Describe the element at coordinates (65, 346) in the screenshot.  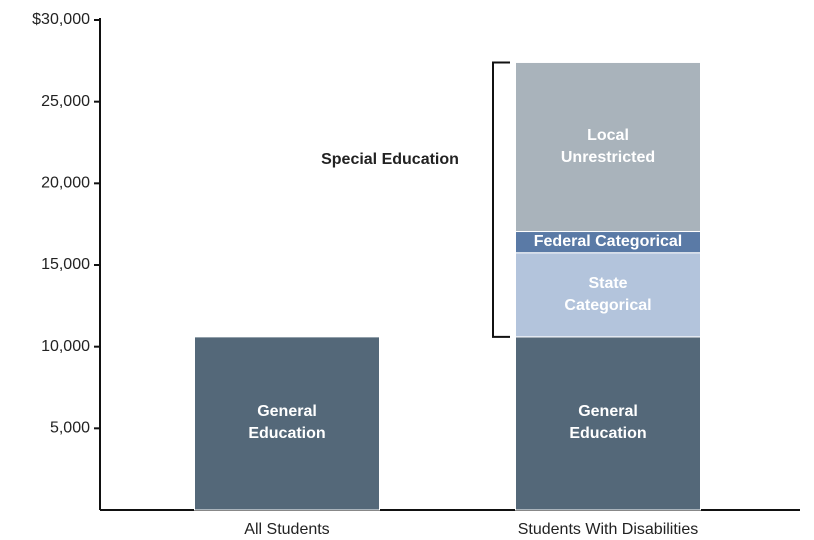
I see `y-tick-label: 10,000` at that location.